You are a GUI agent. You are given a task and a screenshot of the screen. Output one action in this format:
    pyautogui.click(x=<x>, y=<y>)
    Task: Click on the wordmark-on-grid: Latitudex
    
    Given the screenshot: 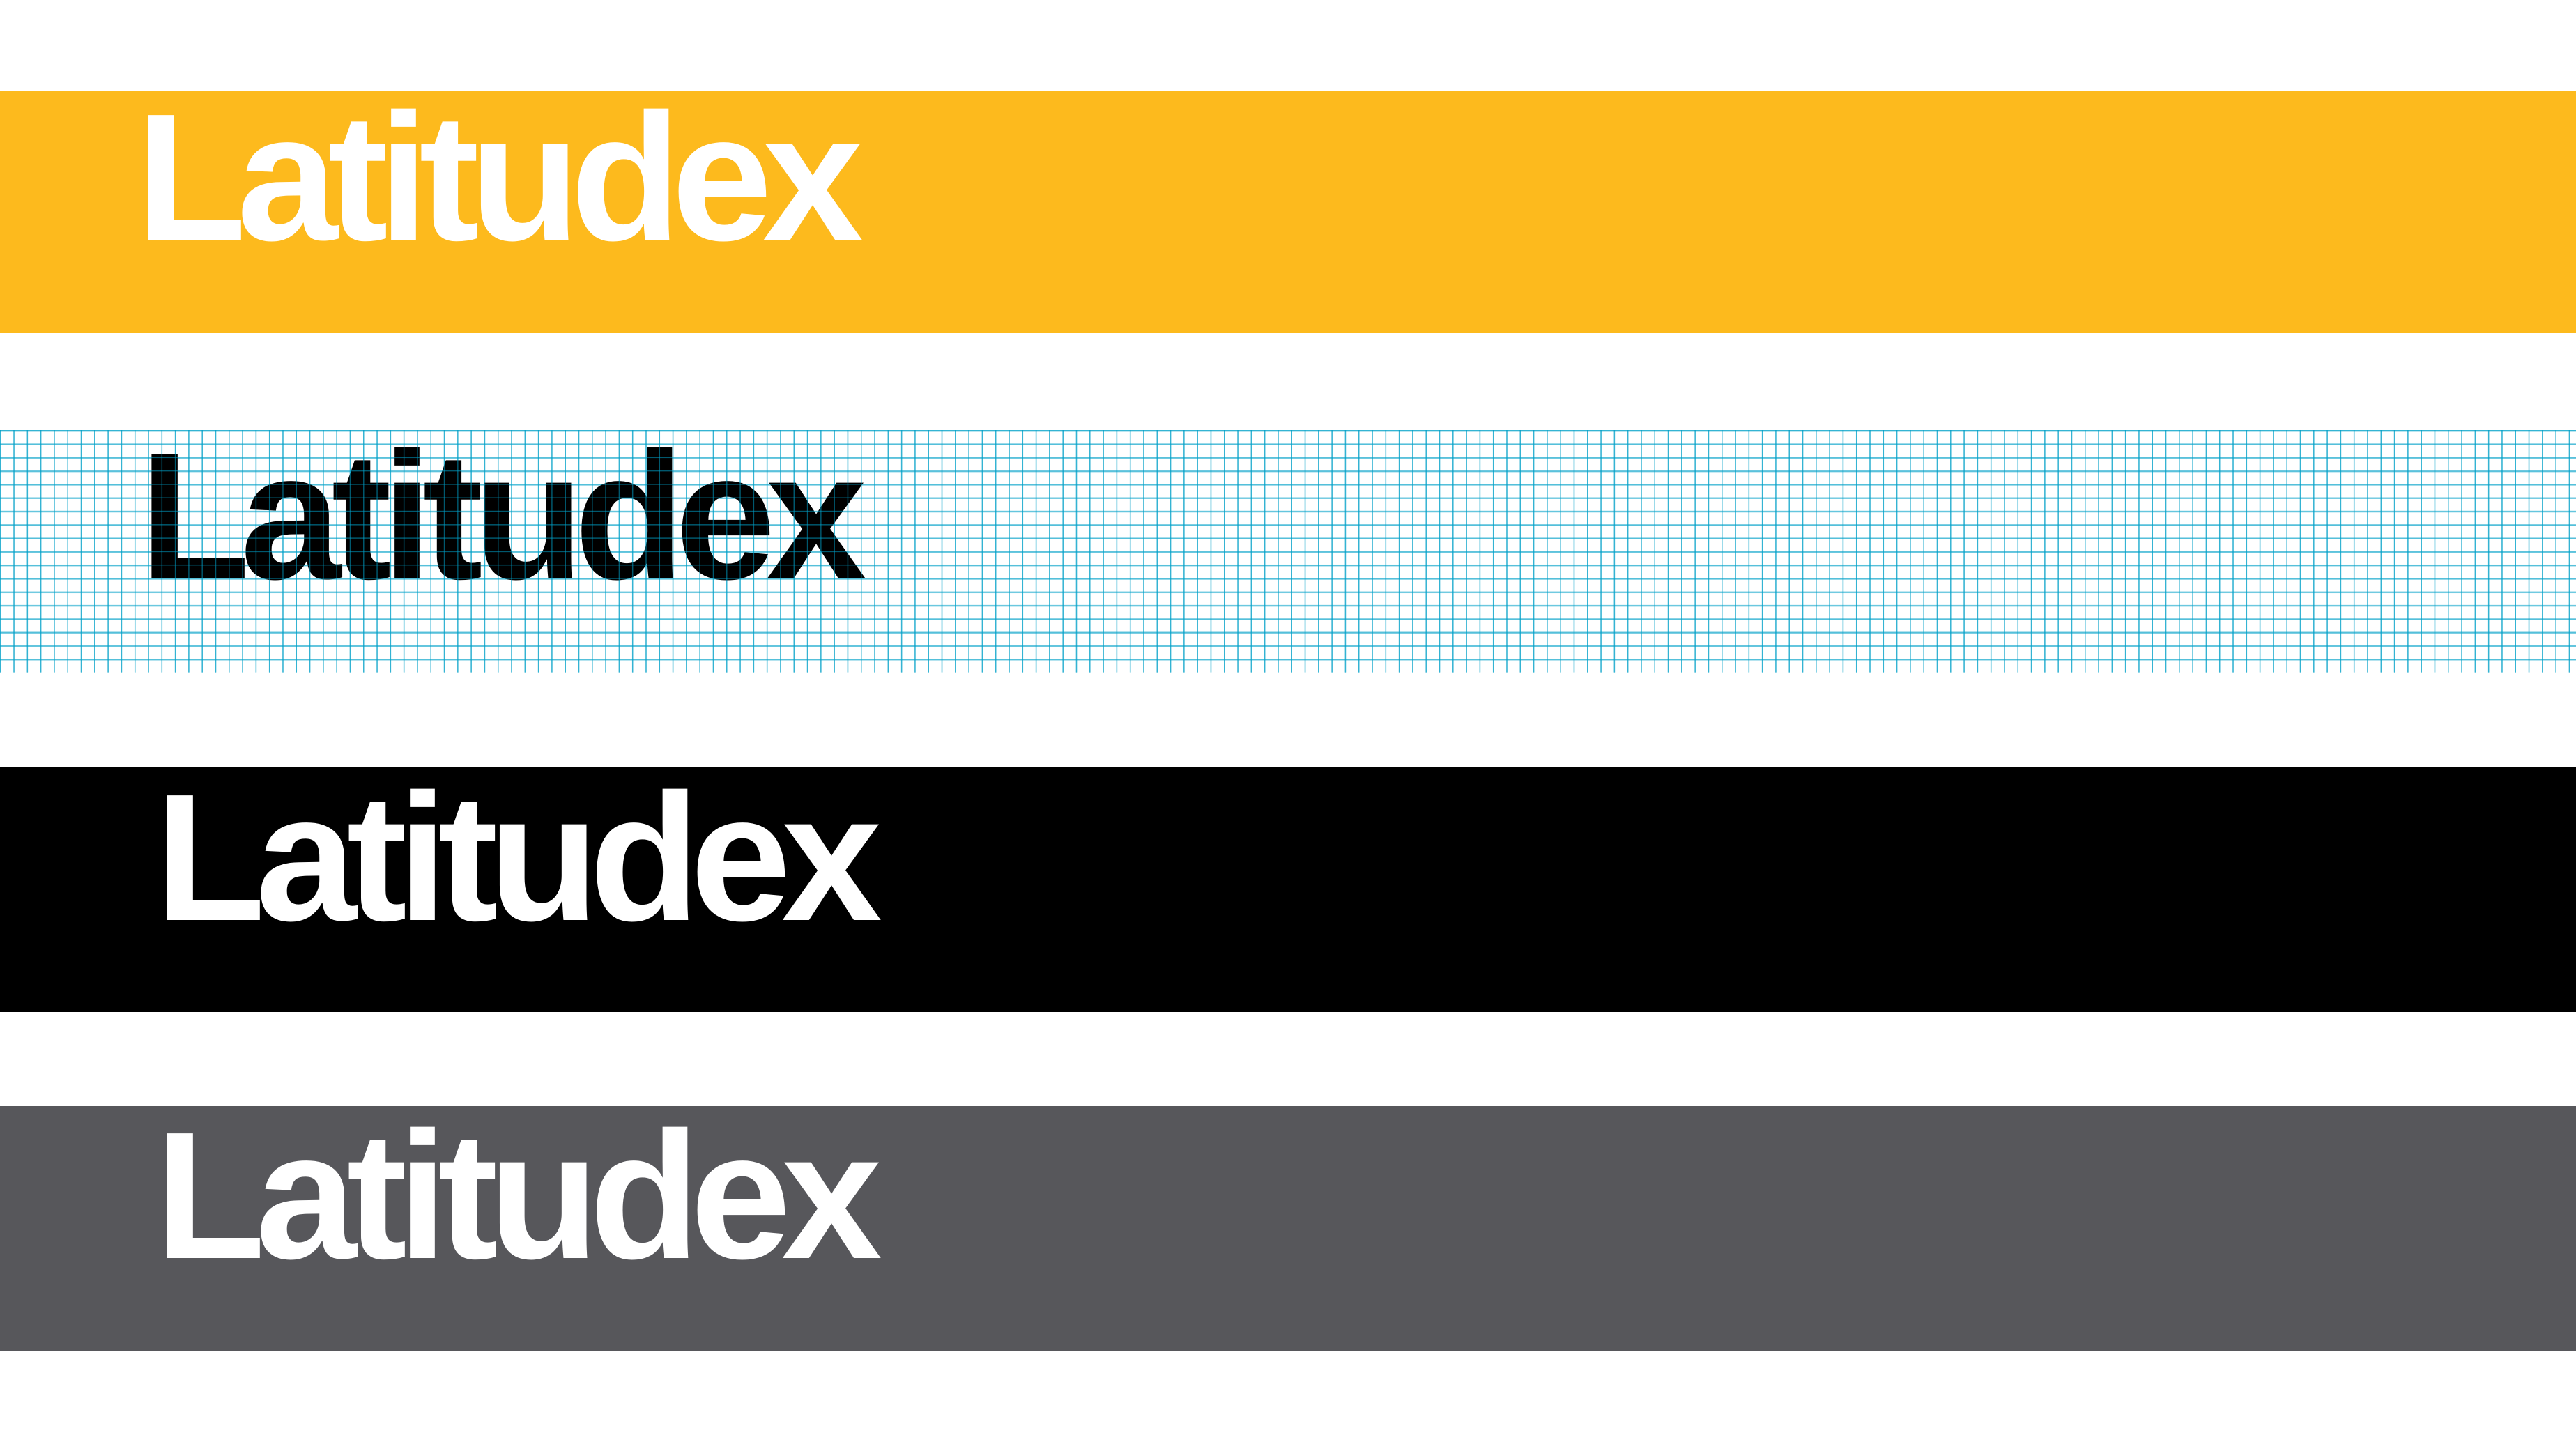 What is the action you would take?
    pyautogui.click(x=503, y=516)
    